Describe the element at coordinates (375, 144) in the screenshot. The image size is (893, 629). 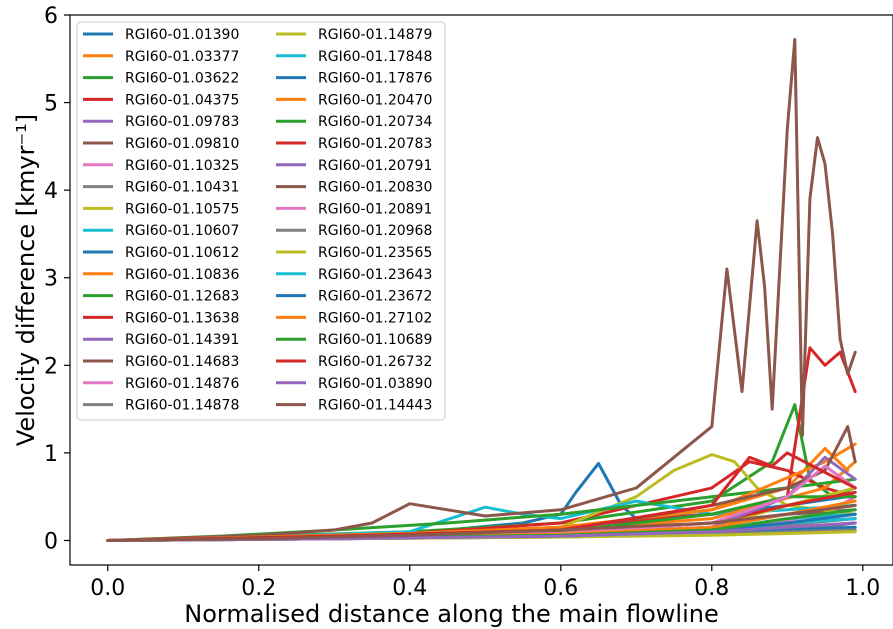
I see `legend-label: RGI60-01.20783` at that location.